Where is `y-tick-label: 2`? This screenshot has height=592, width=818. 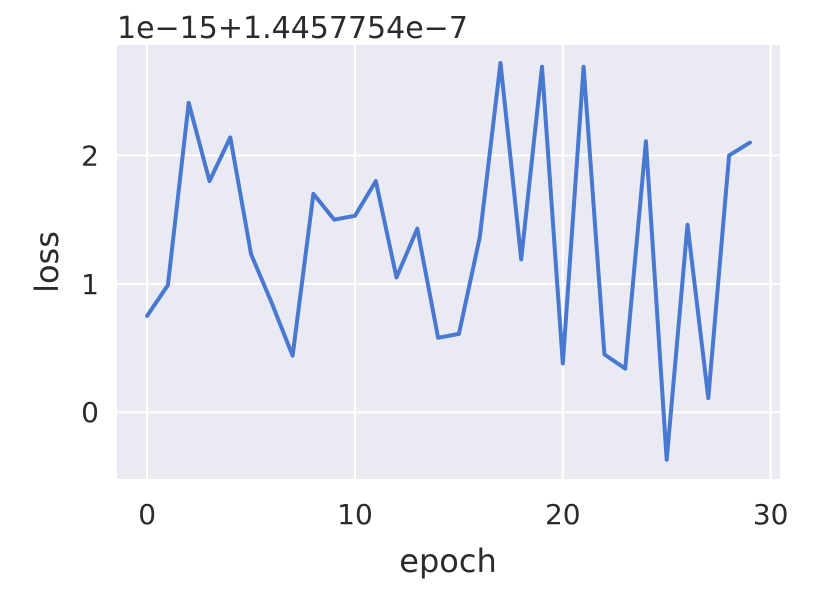 y-tick-label: 2 is located at coordinates (90, 155).